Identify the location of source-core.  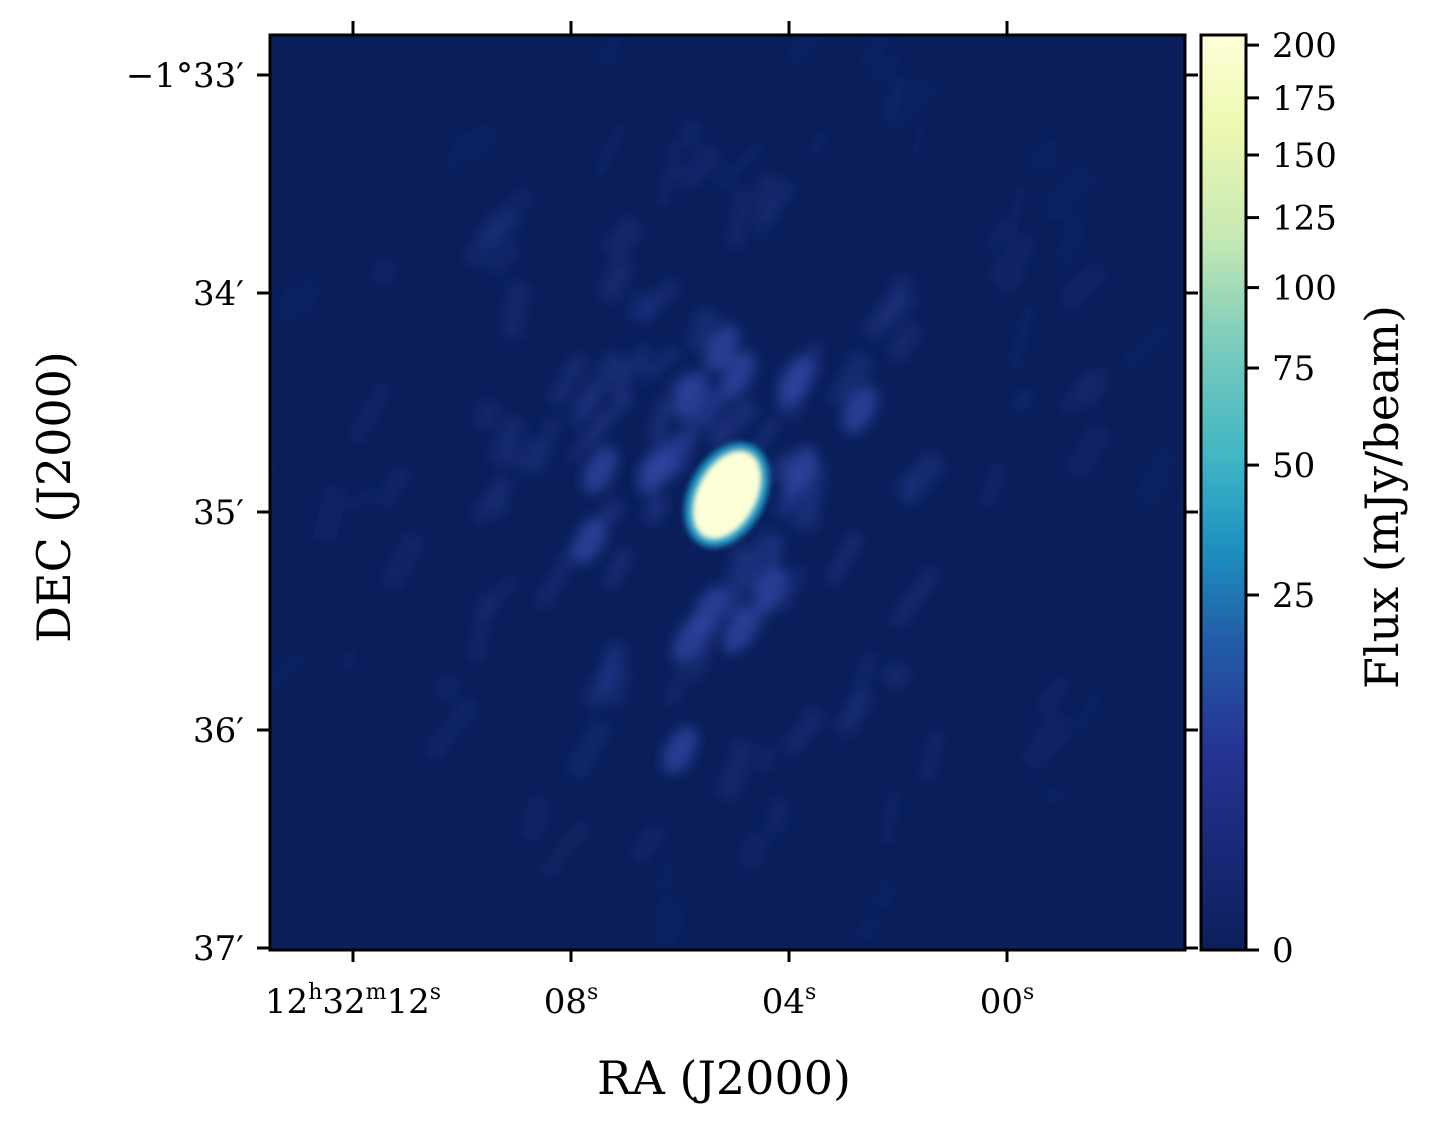
(727, 495).